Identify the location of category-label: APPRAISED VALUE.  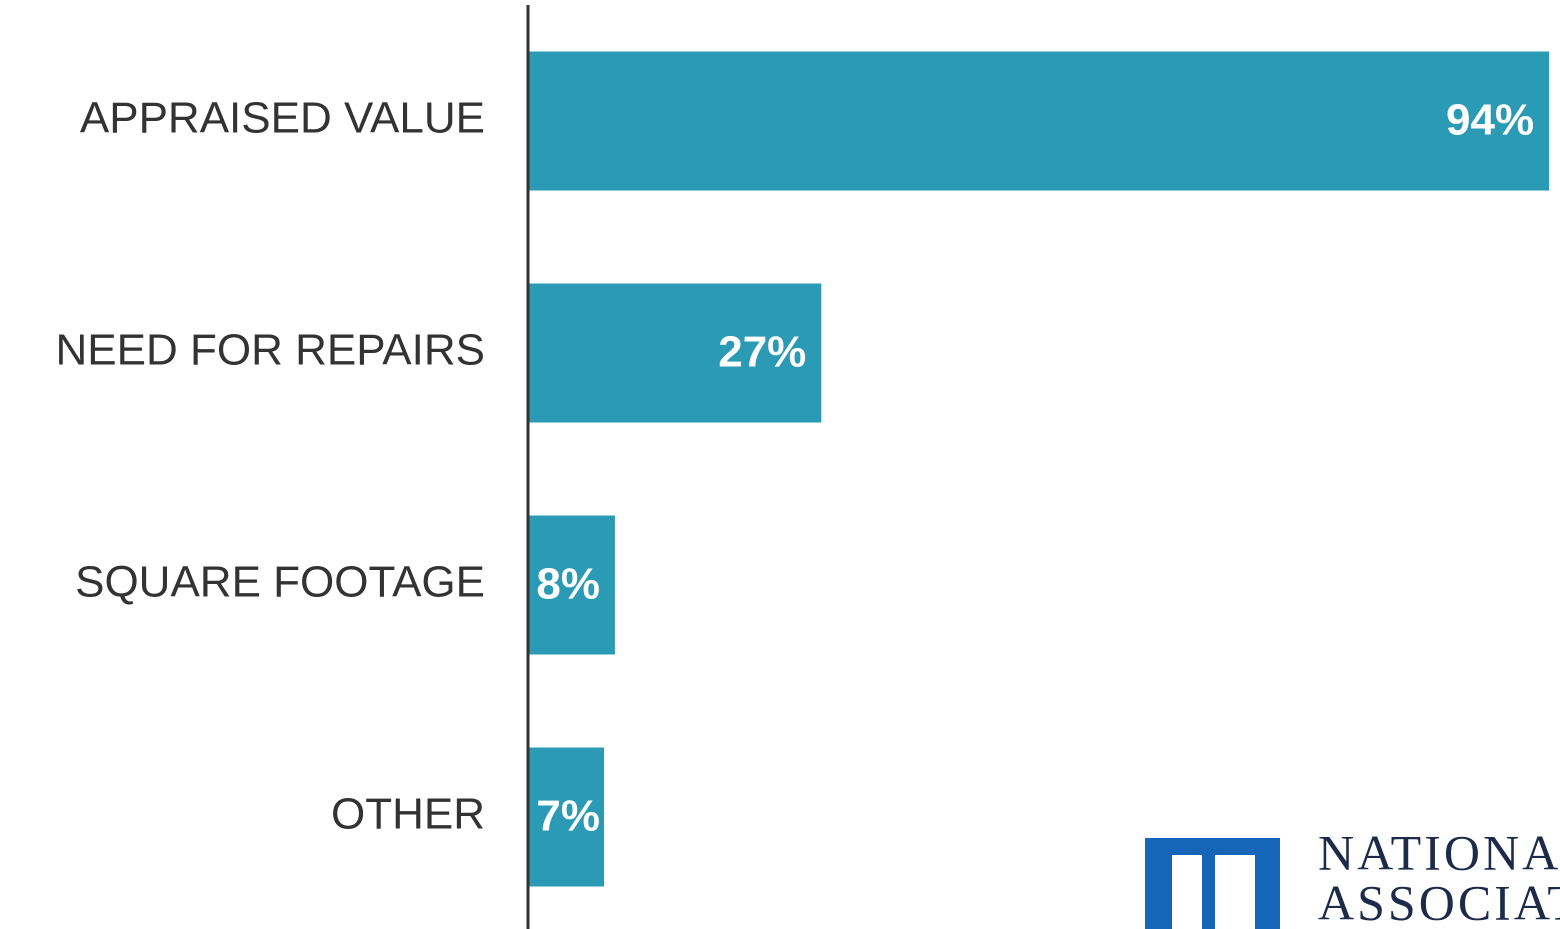
(282, 118).